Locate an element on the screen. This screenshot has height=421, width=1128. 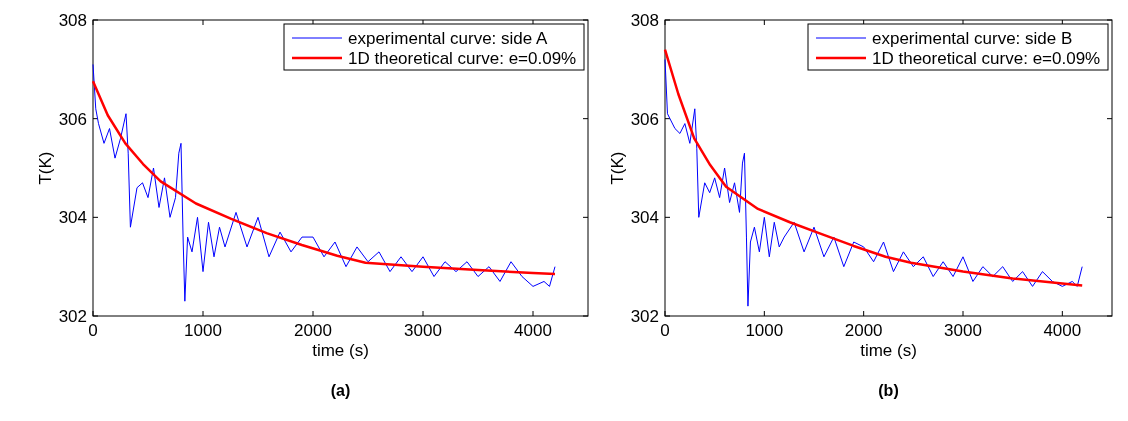
legend-label: experimental curve: side A is located at coordinates (448, 38).